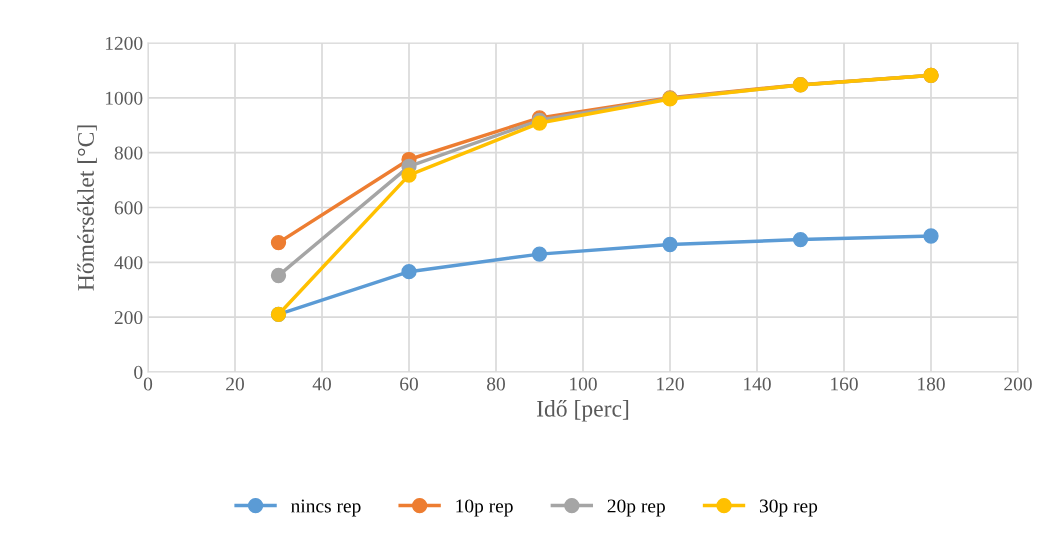 This screenshot has width=1054, height=534. Describe the element at coordinates (148, 384) in the screenshot. I see `x-tick-label: 0` at that location.